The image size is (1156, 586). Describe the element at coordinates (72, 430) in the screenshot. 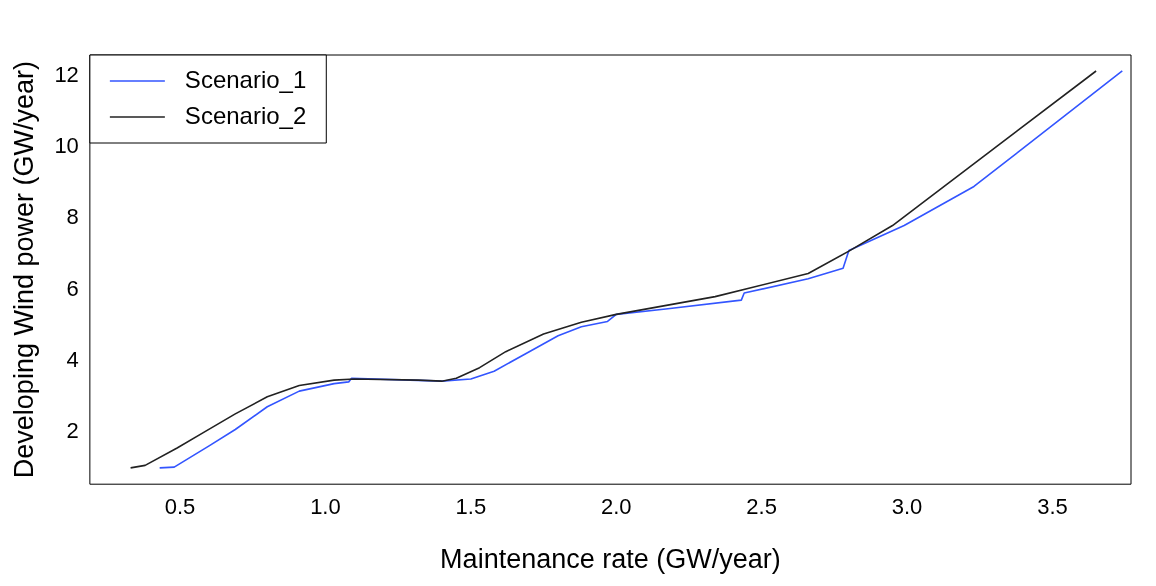

I see `y-tick-label: 2` at that location.